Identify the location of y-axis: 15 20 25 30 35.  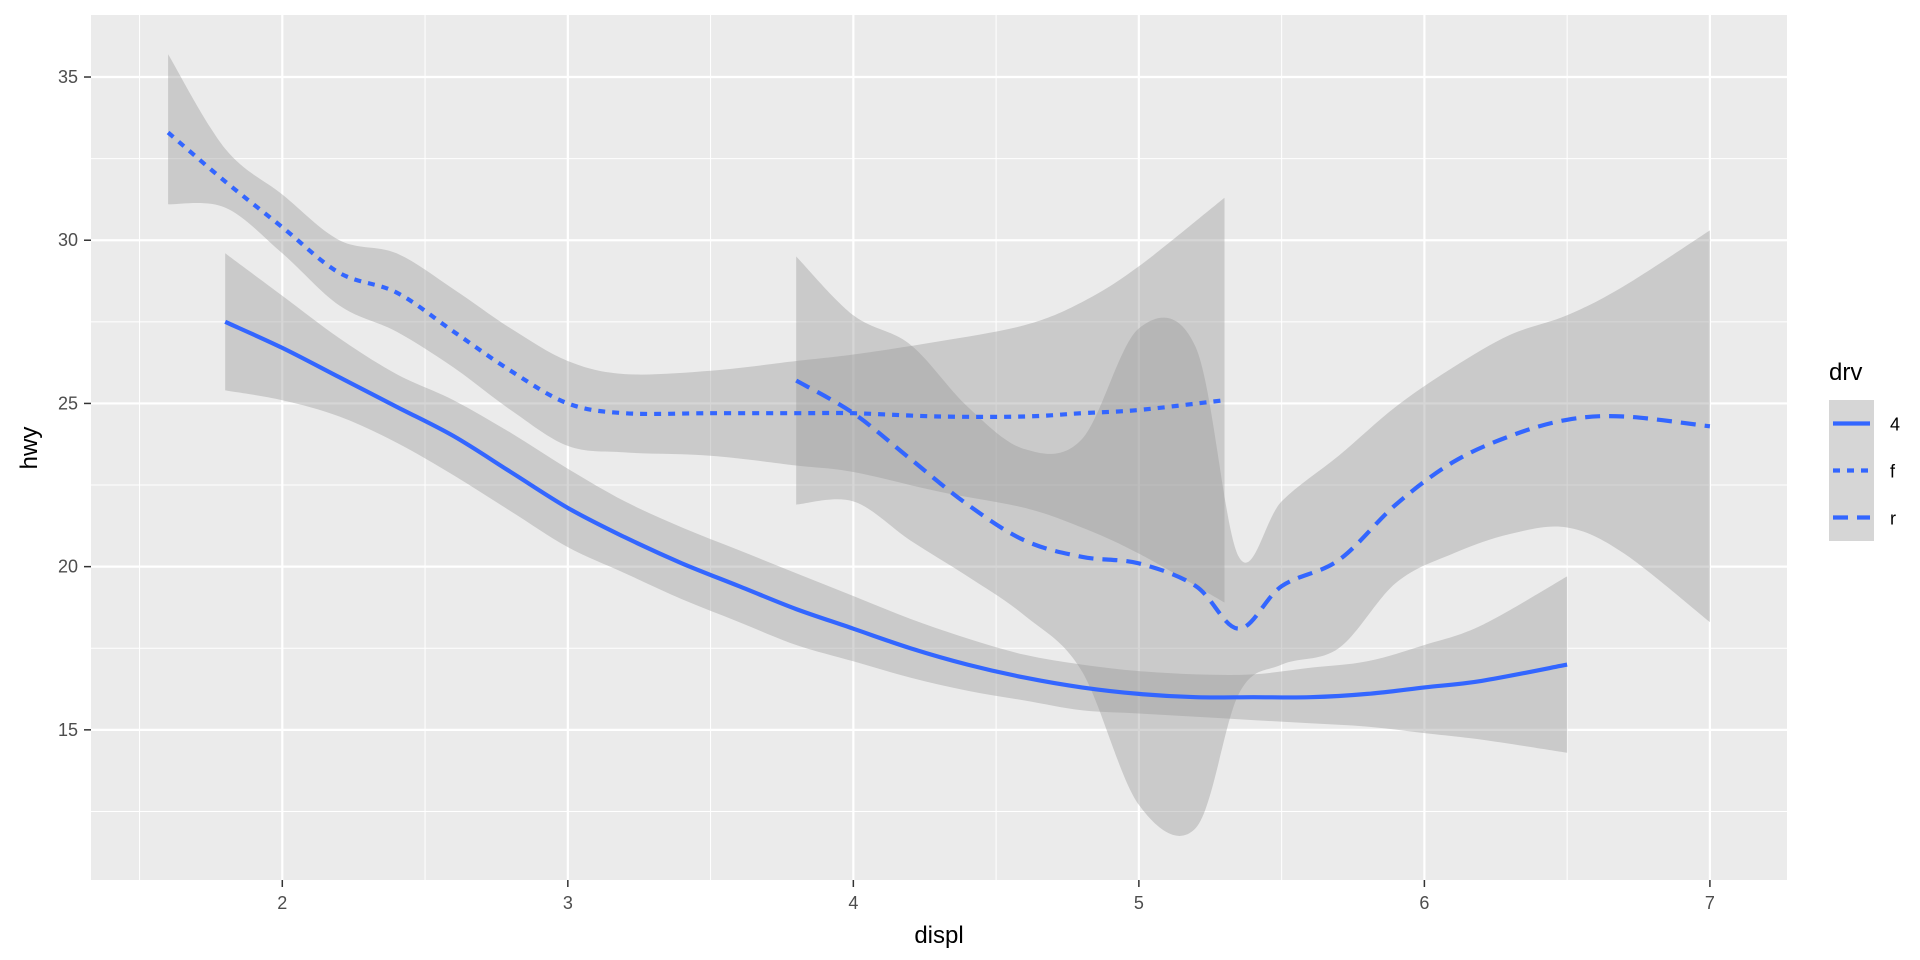
(74, 403).